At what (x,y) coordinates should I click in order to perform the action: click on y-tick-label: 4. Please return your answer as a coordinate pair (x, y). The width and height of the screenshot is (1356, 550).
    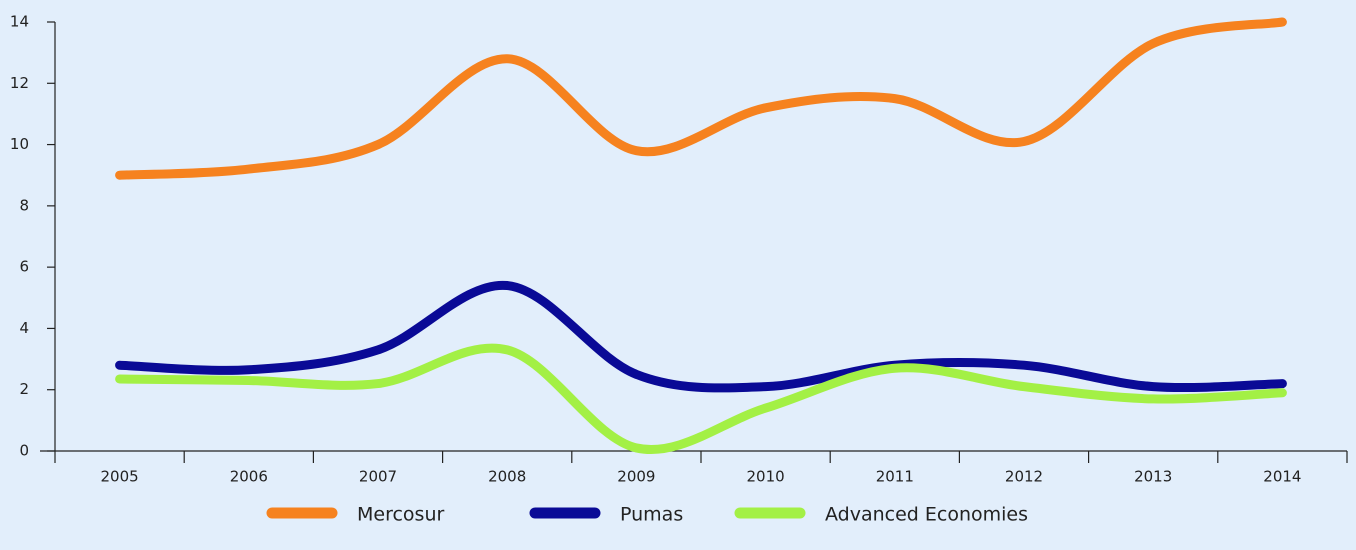
    Looking at the image, I should click on (24, 328).